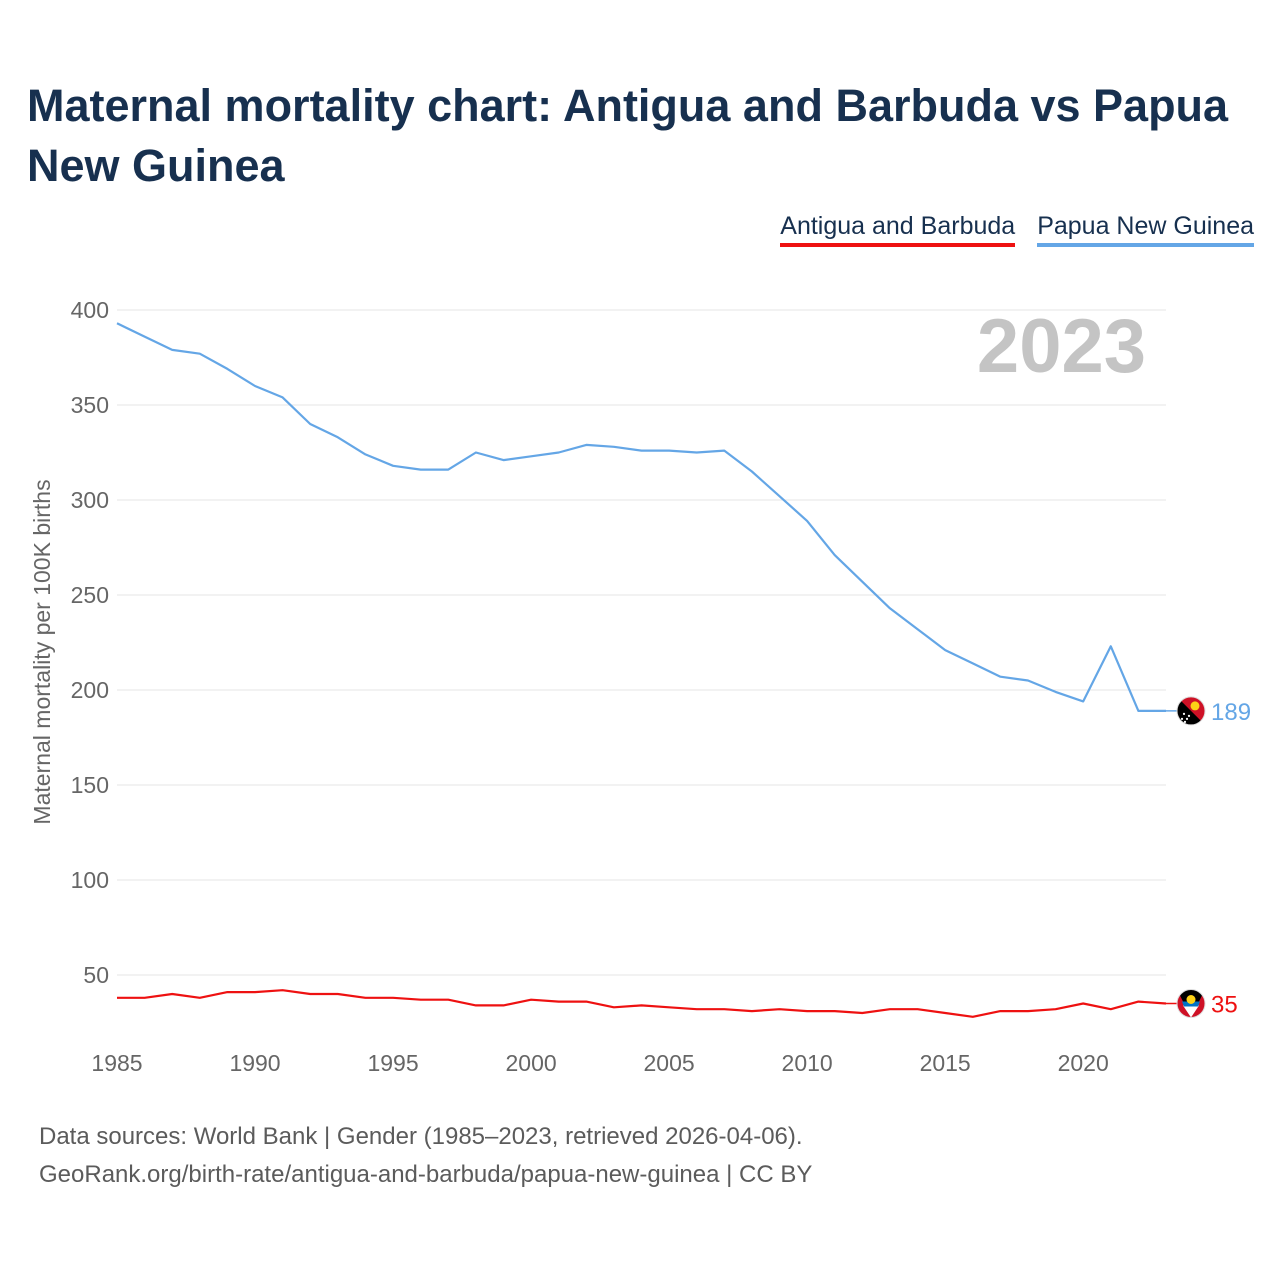  I want to click on legend-item-papua-new-guinea: Papua New Guinea, so click(1145, 229).